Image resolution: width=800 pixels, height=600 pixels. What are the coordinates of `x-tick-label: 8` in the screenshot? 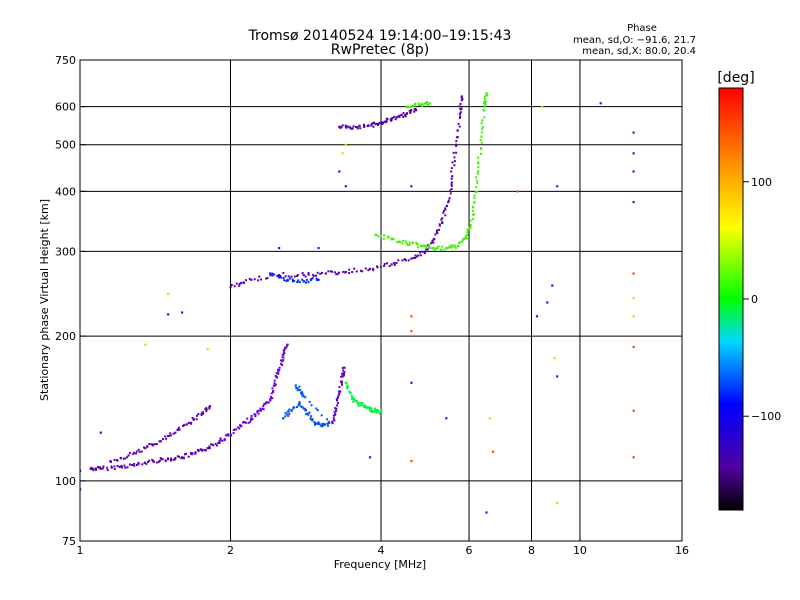 It's located at (531, 550).